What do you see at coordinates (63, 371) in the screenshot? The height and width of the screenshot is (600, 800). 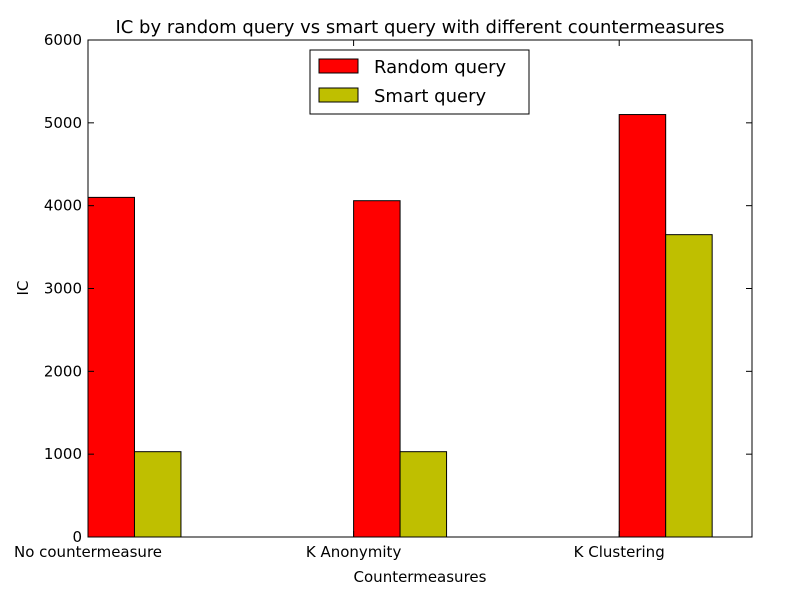 I see `y-tick-label: 2000` at bounding box center [63, 371].